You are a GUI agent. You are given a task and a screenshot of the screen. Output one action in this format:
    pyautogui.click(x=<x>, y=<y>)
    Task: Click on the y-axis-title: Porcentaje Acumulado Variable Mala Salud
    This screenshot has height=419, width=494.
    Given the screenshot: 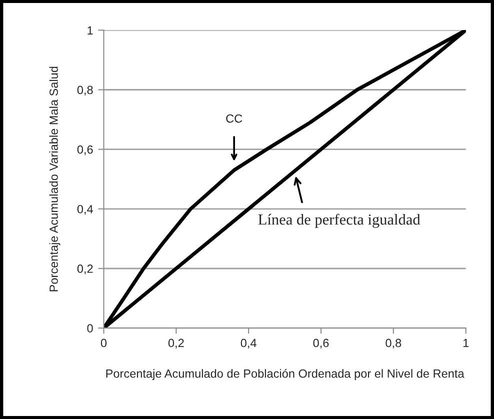 What is the action you would take?
    pyautogui.click(x=54, y=179)
    